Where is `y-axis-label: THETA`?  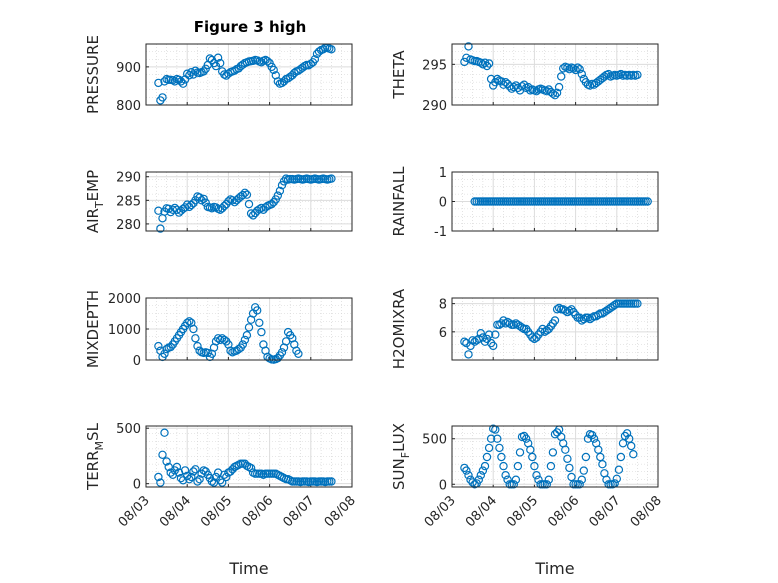
y-axis-label: THETA is located at coordinates (399, 75).